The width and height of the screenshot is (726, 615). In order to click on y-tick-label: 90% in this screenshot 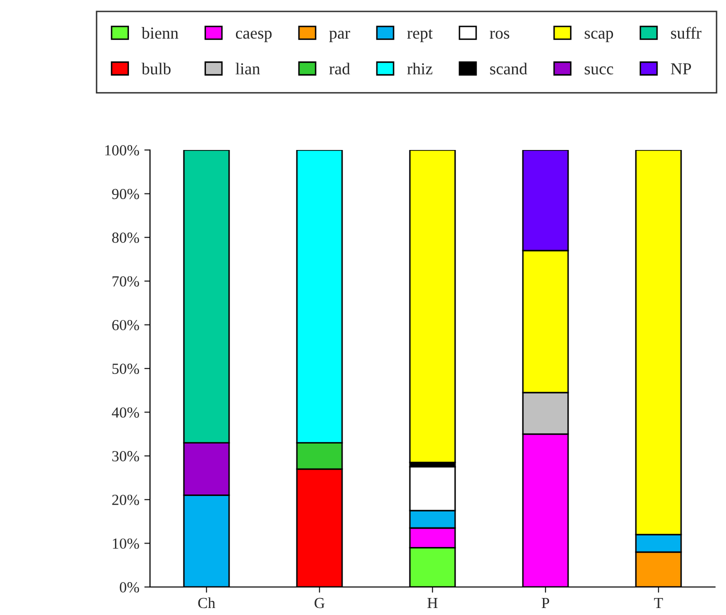, I will do `click(126, 194)`.